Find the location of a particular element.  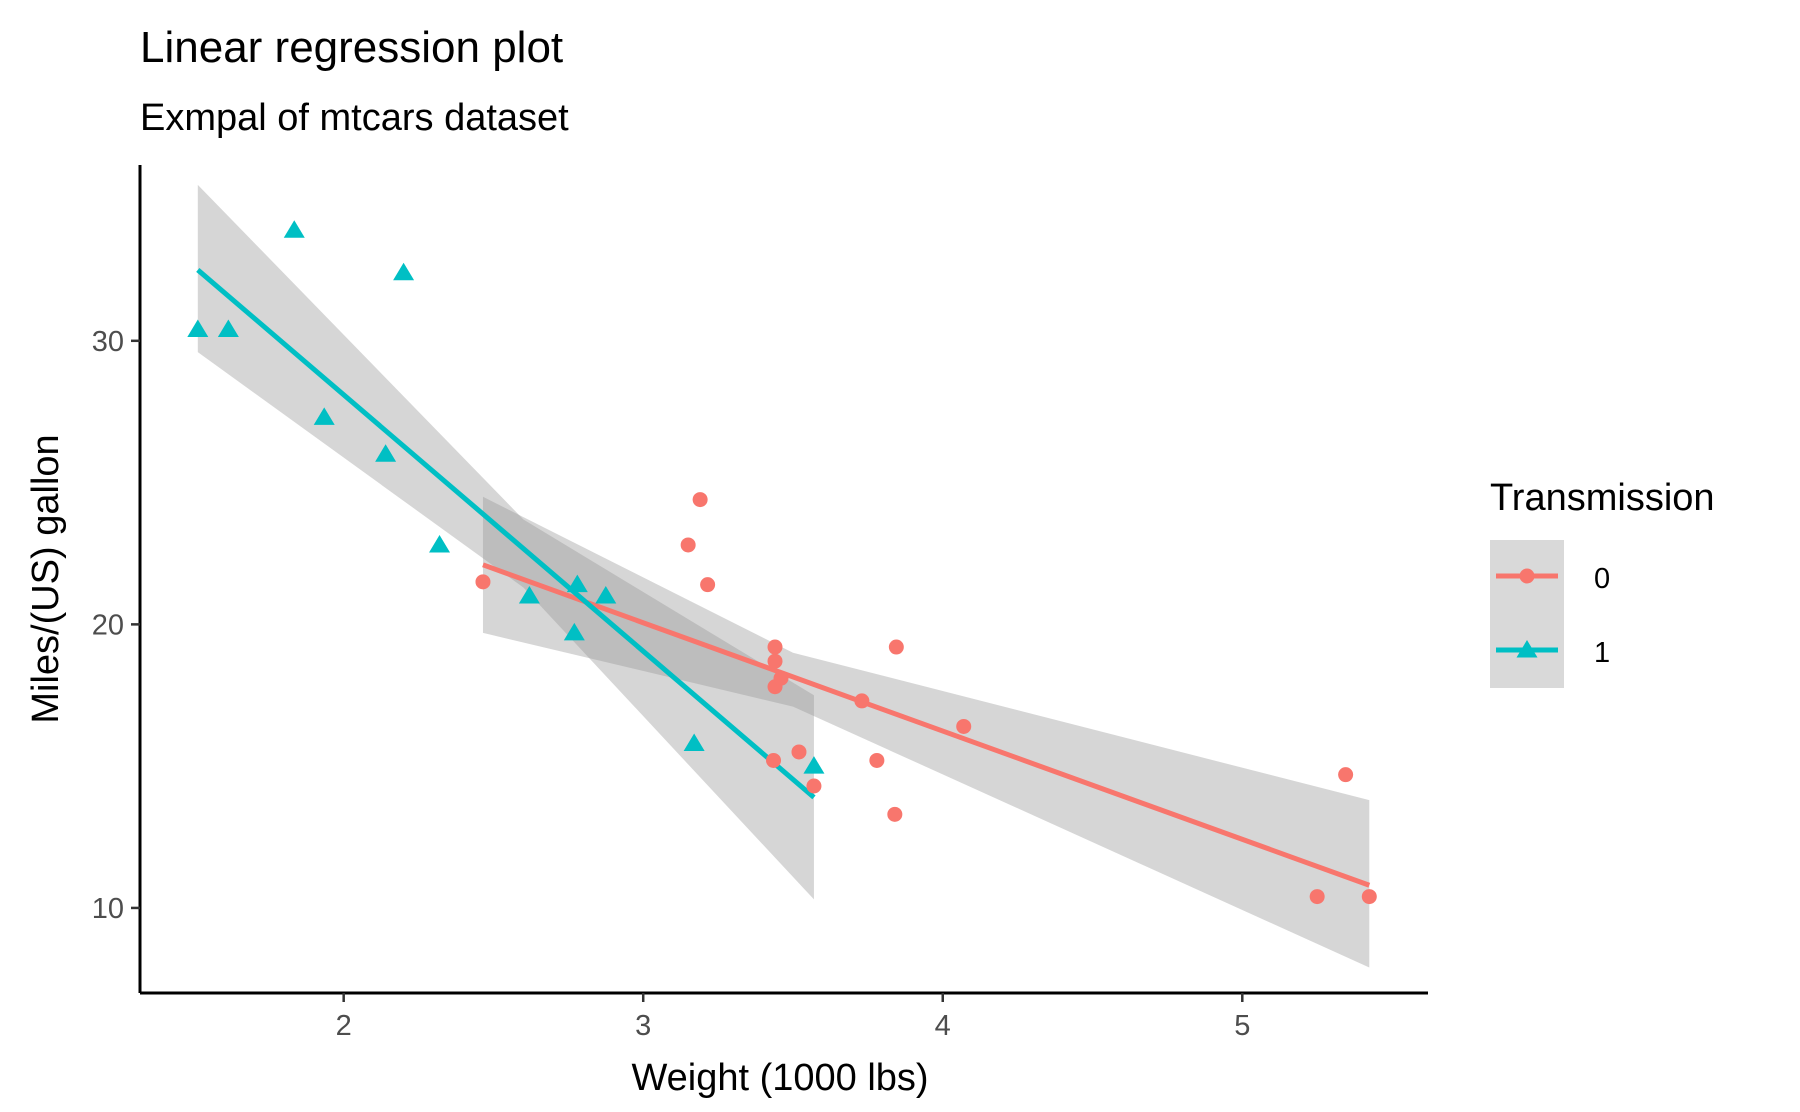

legend-title: Transmission is located at coordinates (1602, 498).